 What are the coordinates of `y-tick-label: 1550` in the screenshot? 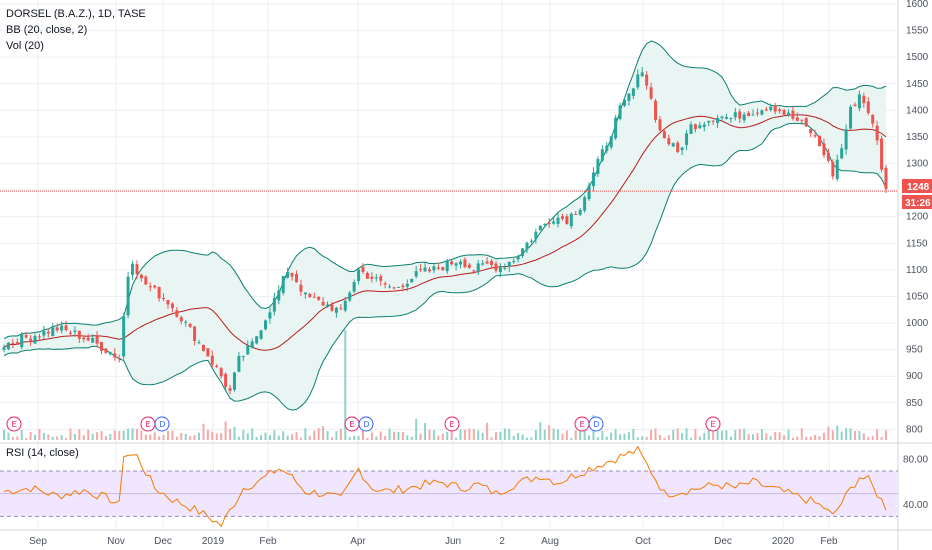 It's located at (917, 31).